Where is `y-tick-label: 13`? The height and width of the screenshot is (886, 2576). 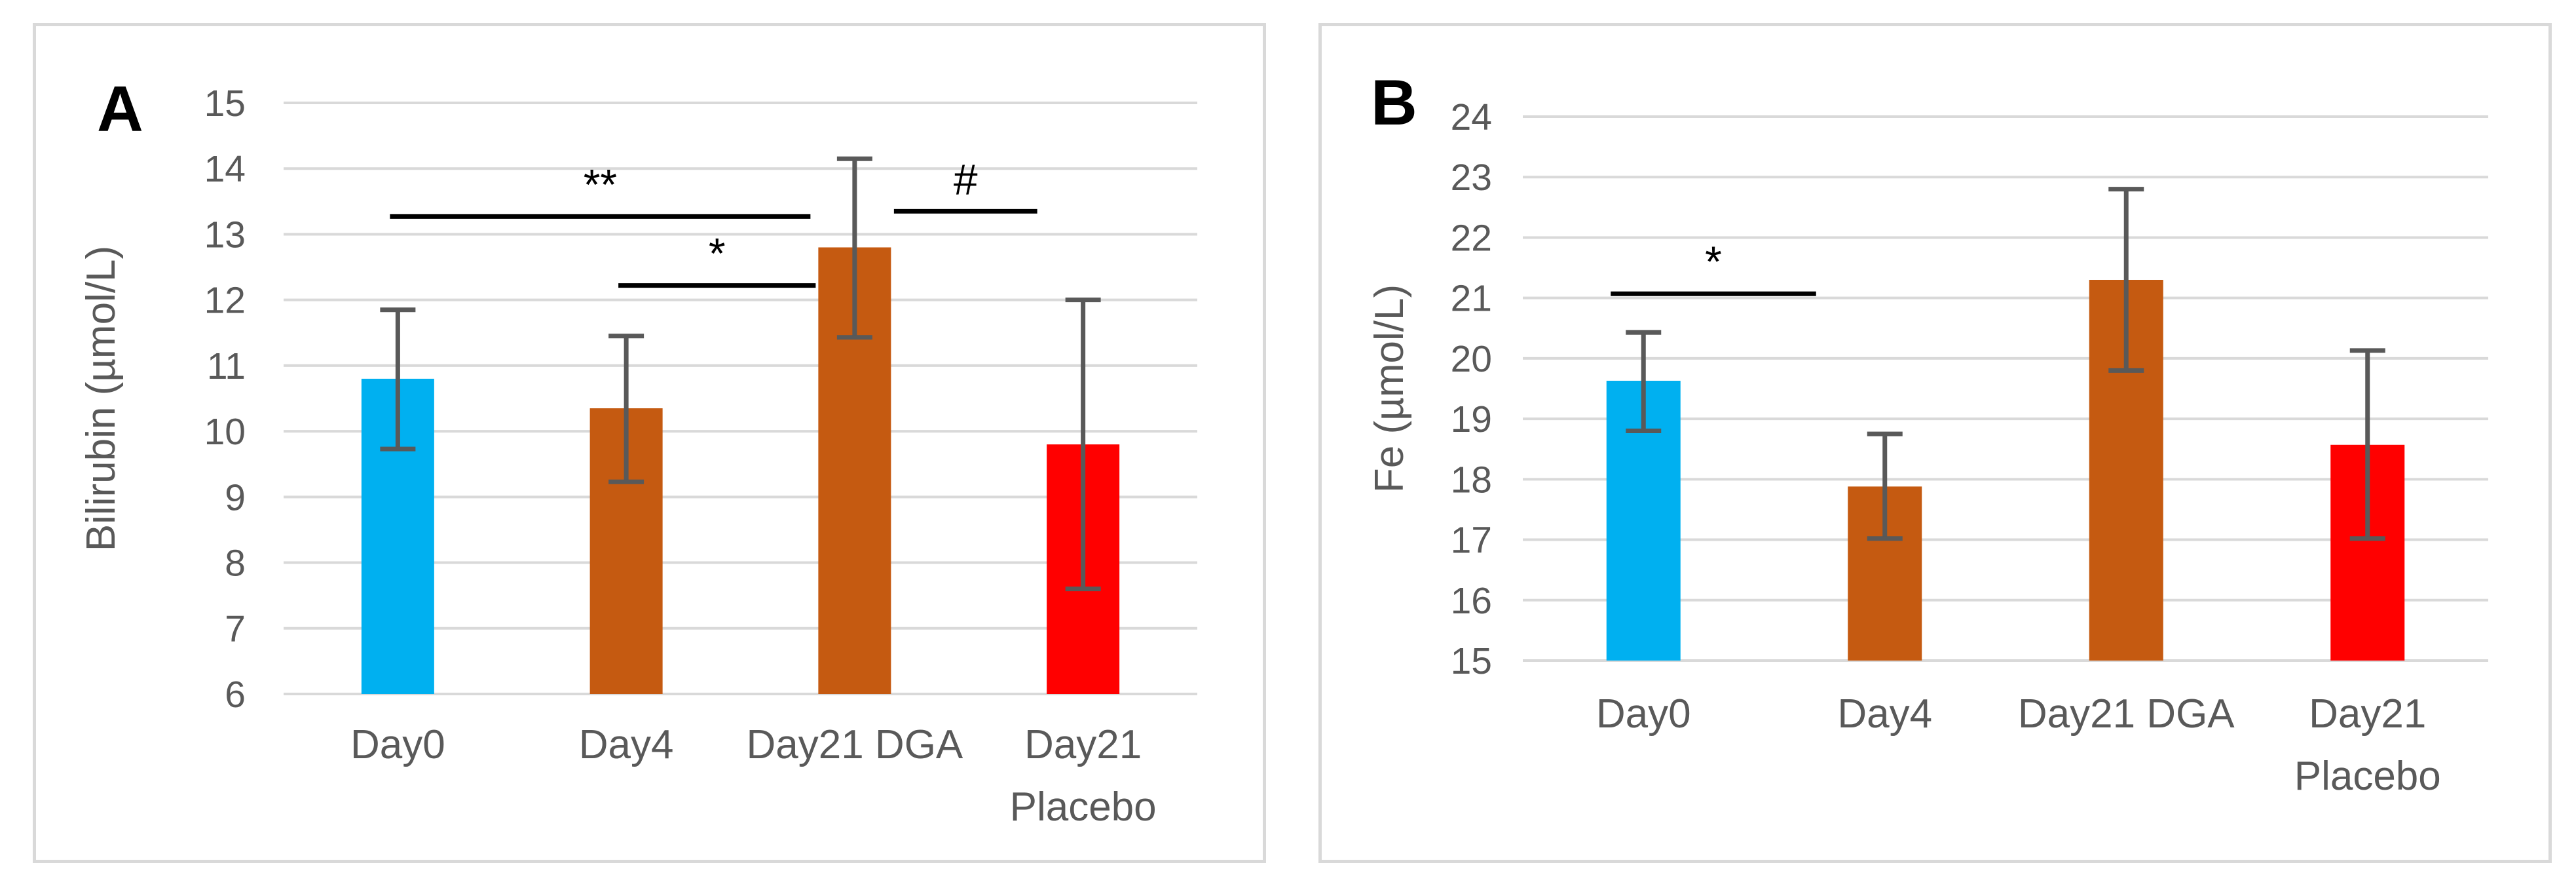 y-tick-label: 13 is located at coordinates (225, 235).